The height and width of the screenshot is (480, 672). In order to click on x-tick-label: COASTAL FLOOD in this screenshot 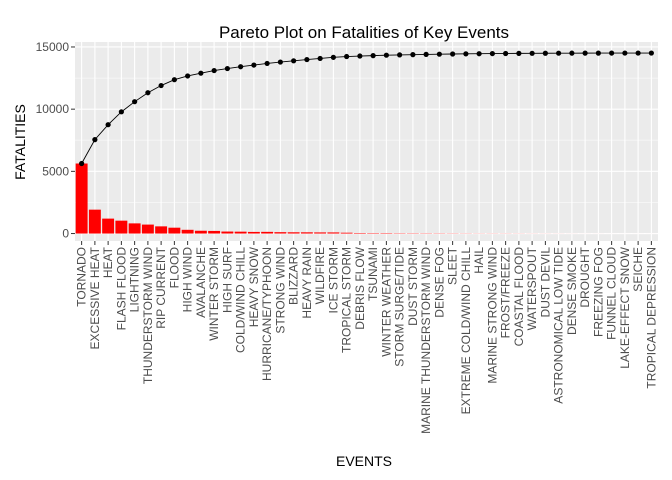, I will do `click(519, 297)`.